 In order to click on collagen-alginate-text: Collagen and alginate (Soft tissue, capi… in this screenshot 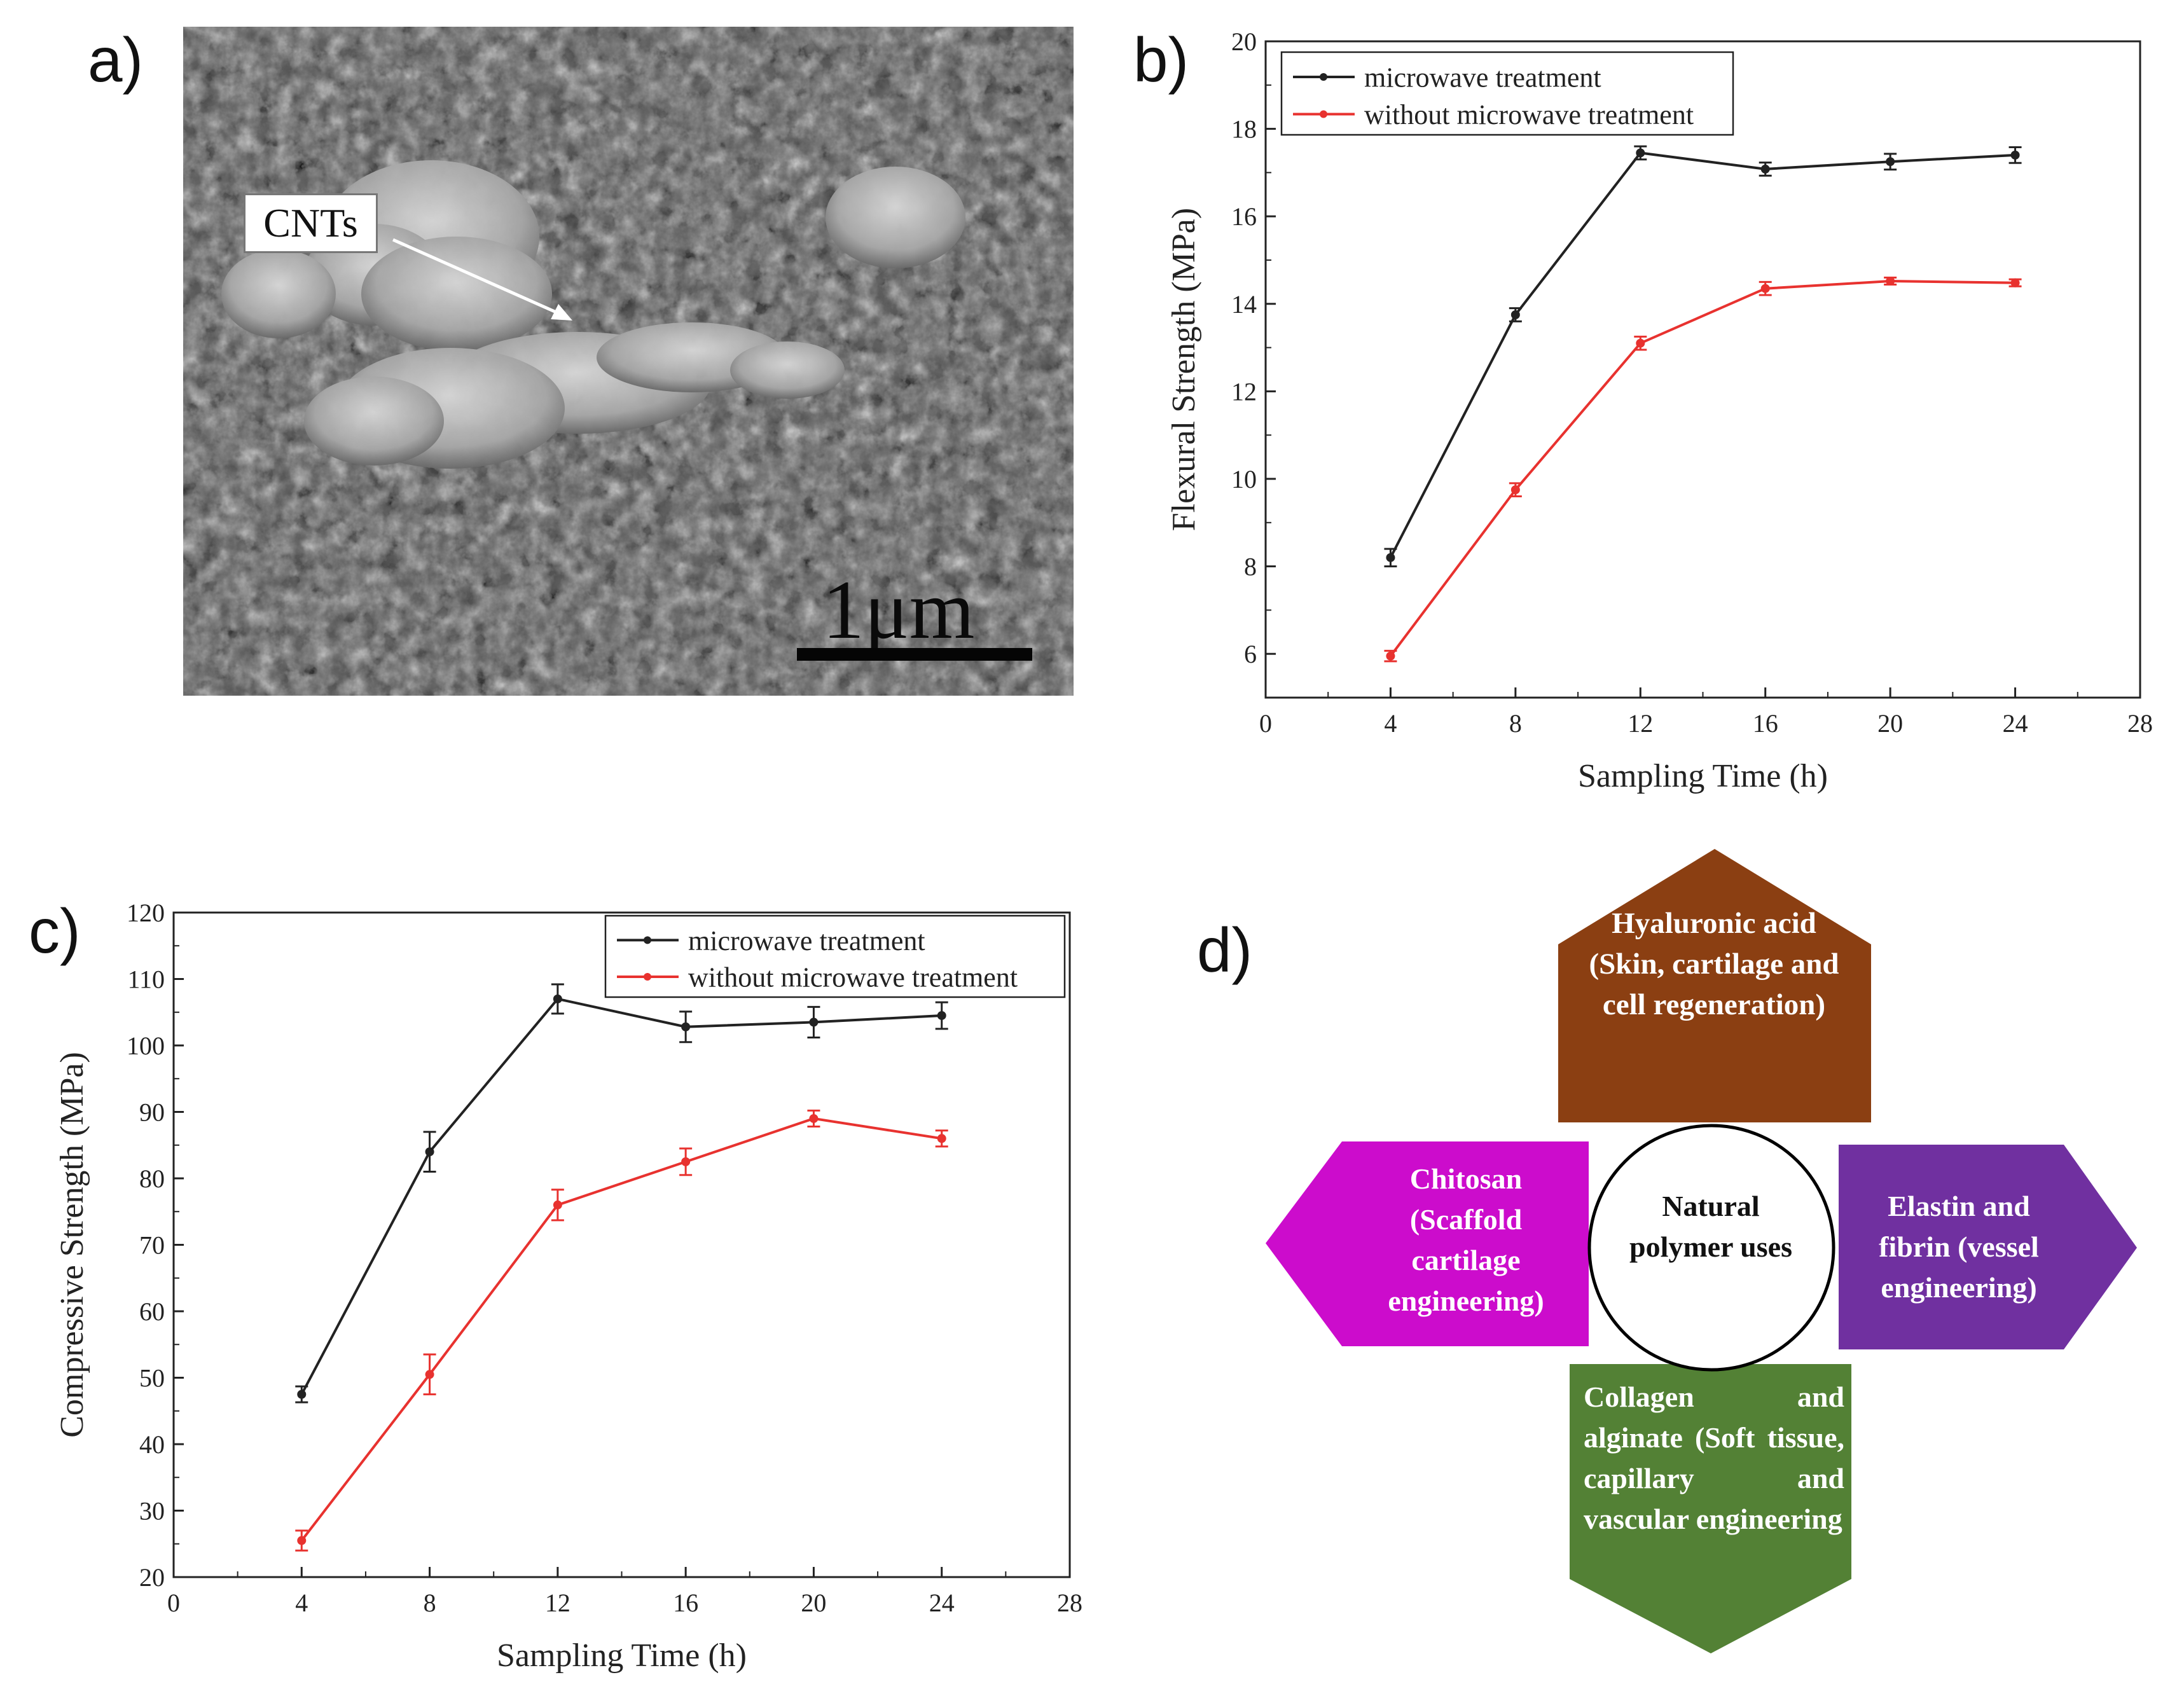, I will do `click(1714, 1458)`.